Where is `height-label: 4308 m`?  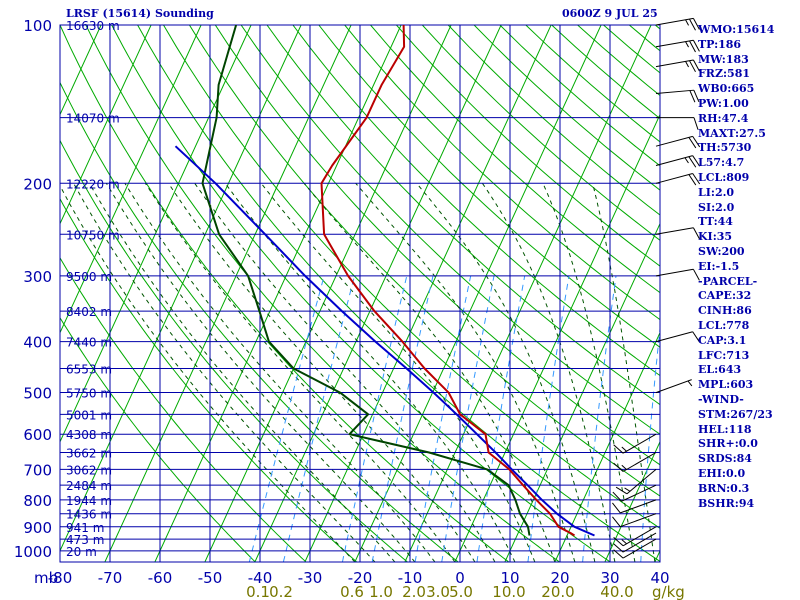
height-label: 4308 m is located at coordinates (89, 435).